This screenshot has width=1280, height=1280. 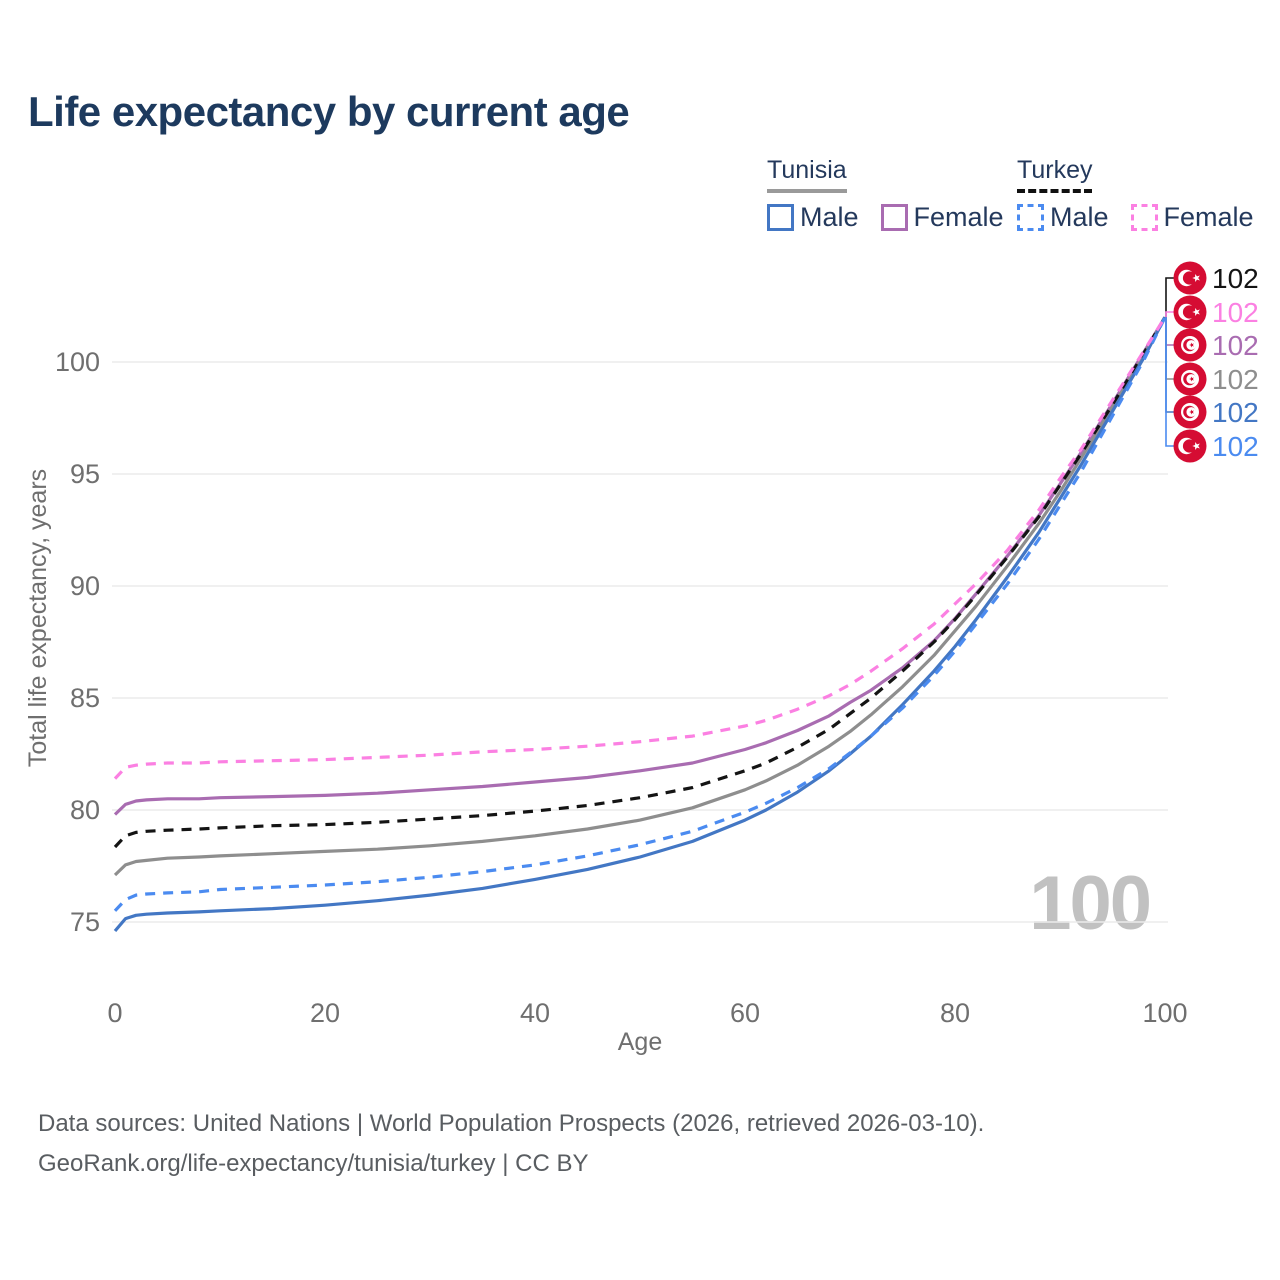 What do you see at coordinates (955, 1013) in the screenshot?
I see `x-tick-label: 80` at bounding box center [955, 1013].